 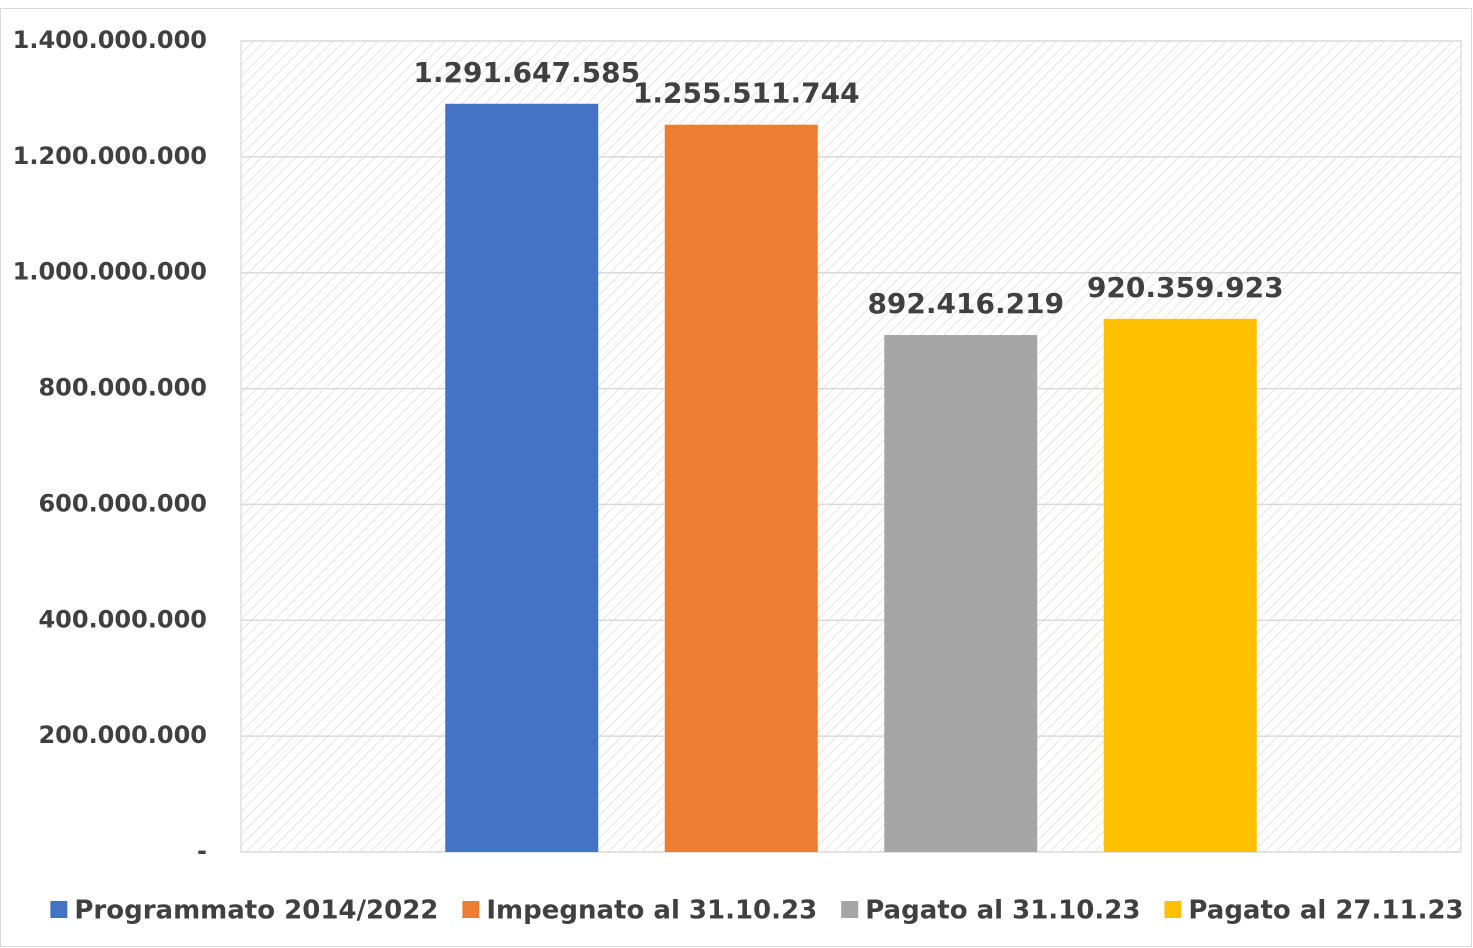 I want to click on y-tick-label: 1.400.000.000, so click(x=110, y=40).